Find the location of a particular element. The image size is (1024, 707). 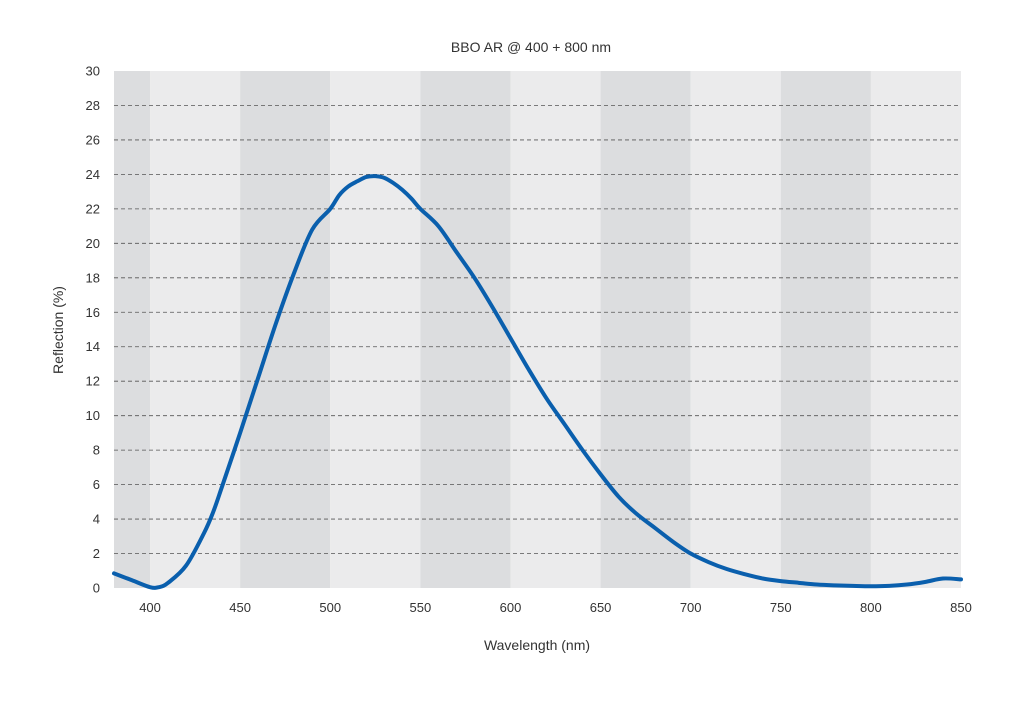

y-tick-label: 28 is located at coordinates (93, 105).